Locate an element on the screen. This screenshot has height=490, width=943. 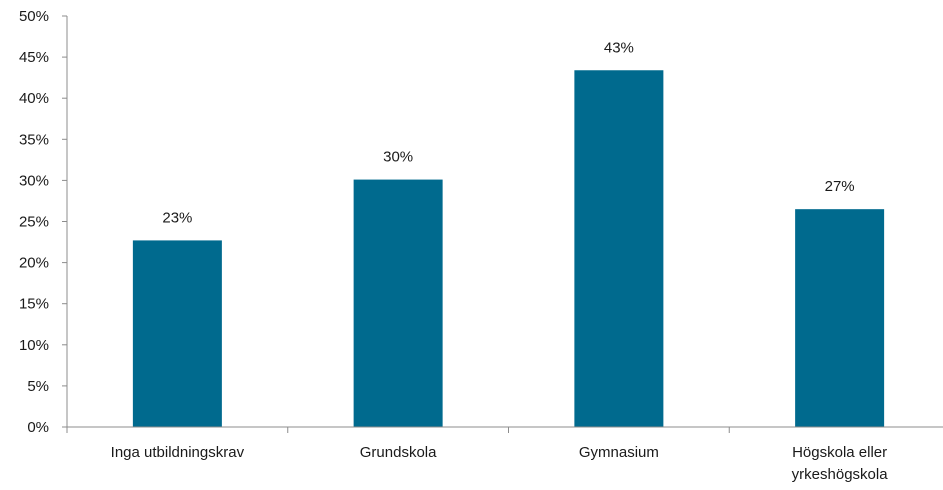
data-label: 23% is located at coordinates (177, 217).